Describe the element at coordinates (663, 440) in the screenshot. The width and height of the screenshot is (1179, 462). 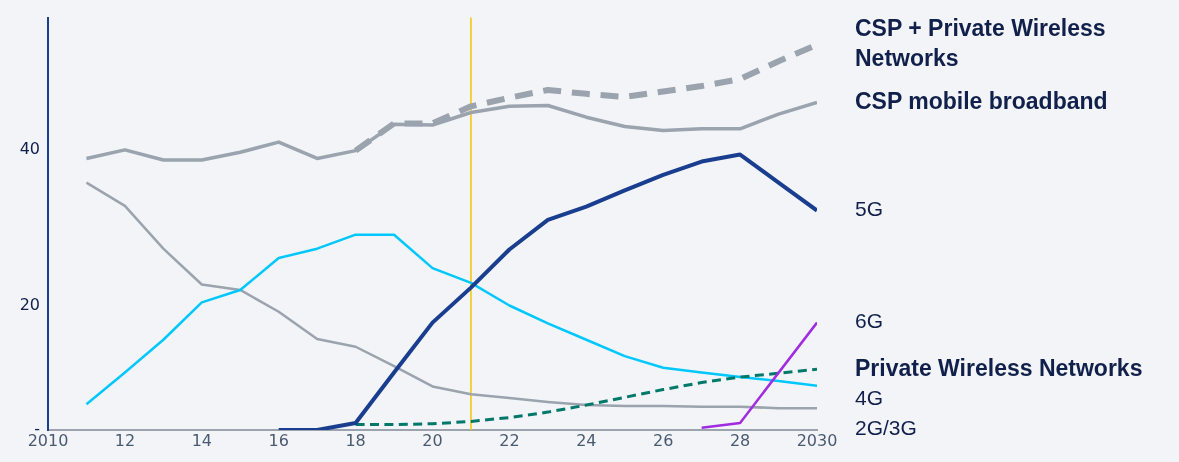
I see `x-tick-label: 26` at that location.